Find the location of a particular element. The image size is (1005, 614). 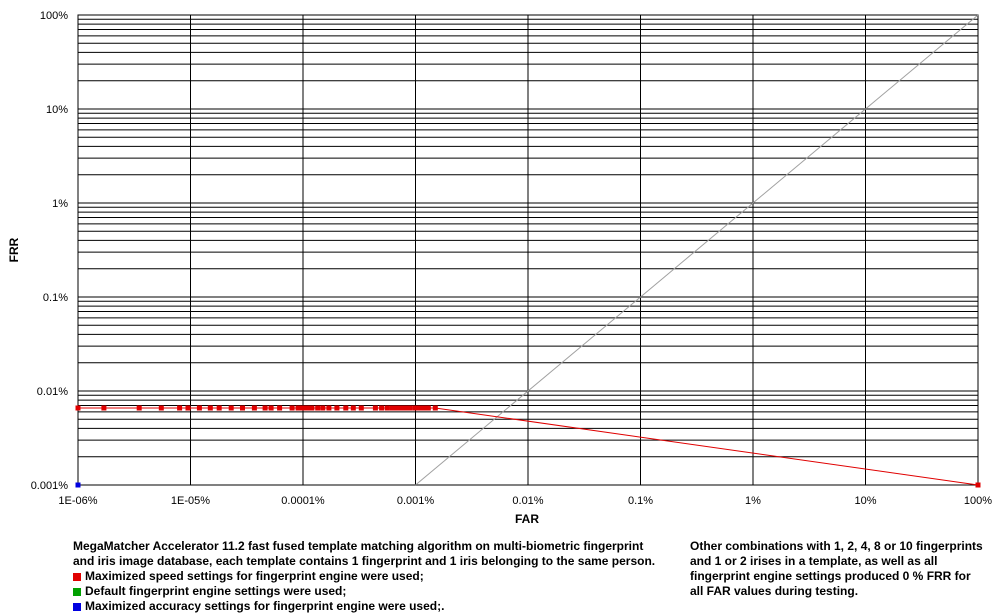

y-tick-label: 0.001% is located at coordinates (50, 486).